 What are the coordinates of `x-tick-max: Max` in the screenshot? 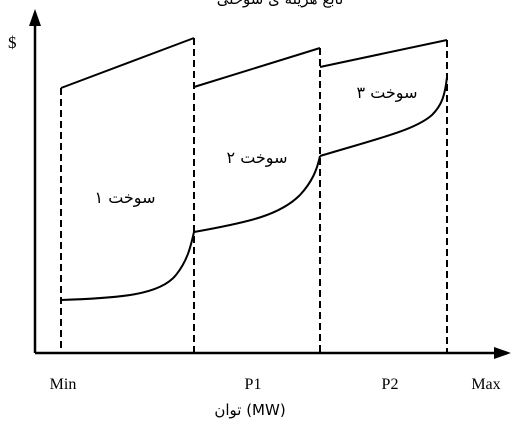 It's located at (485, 384).